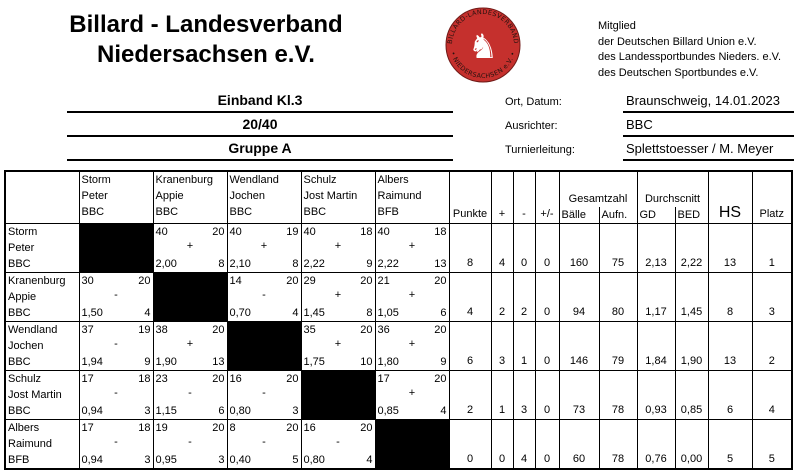 Image resolution: width=800 pixels, height=475 pixels. What do you see at coordinates (656, 247) in the screenshot?
I see `stat-gd: 2,13` at bounding box center [656, 247].